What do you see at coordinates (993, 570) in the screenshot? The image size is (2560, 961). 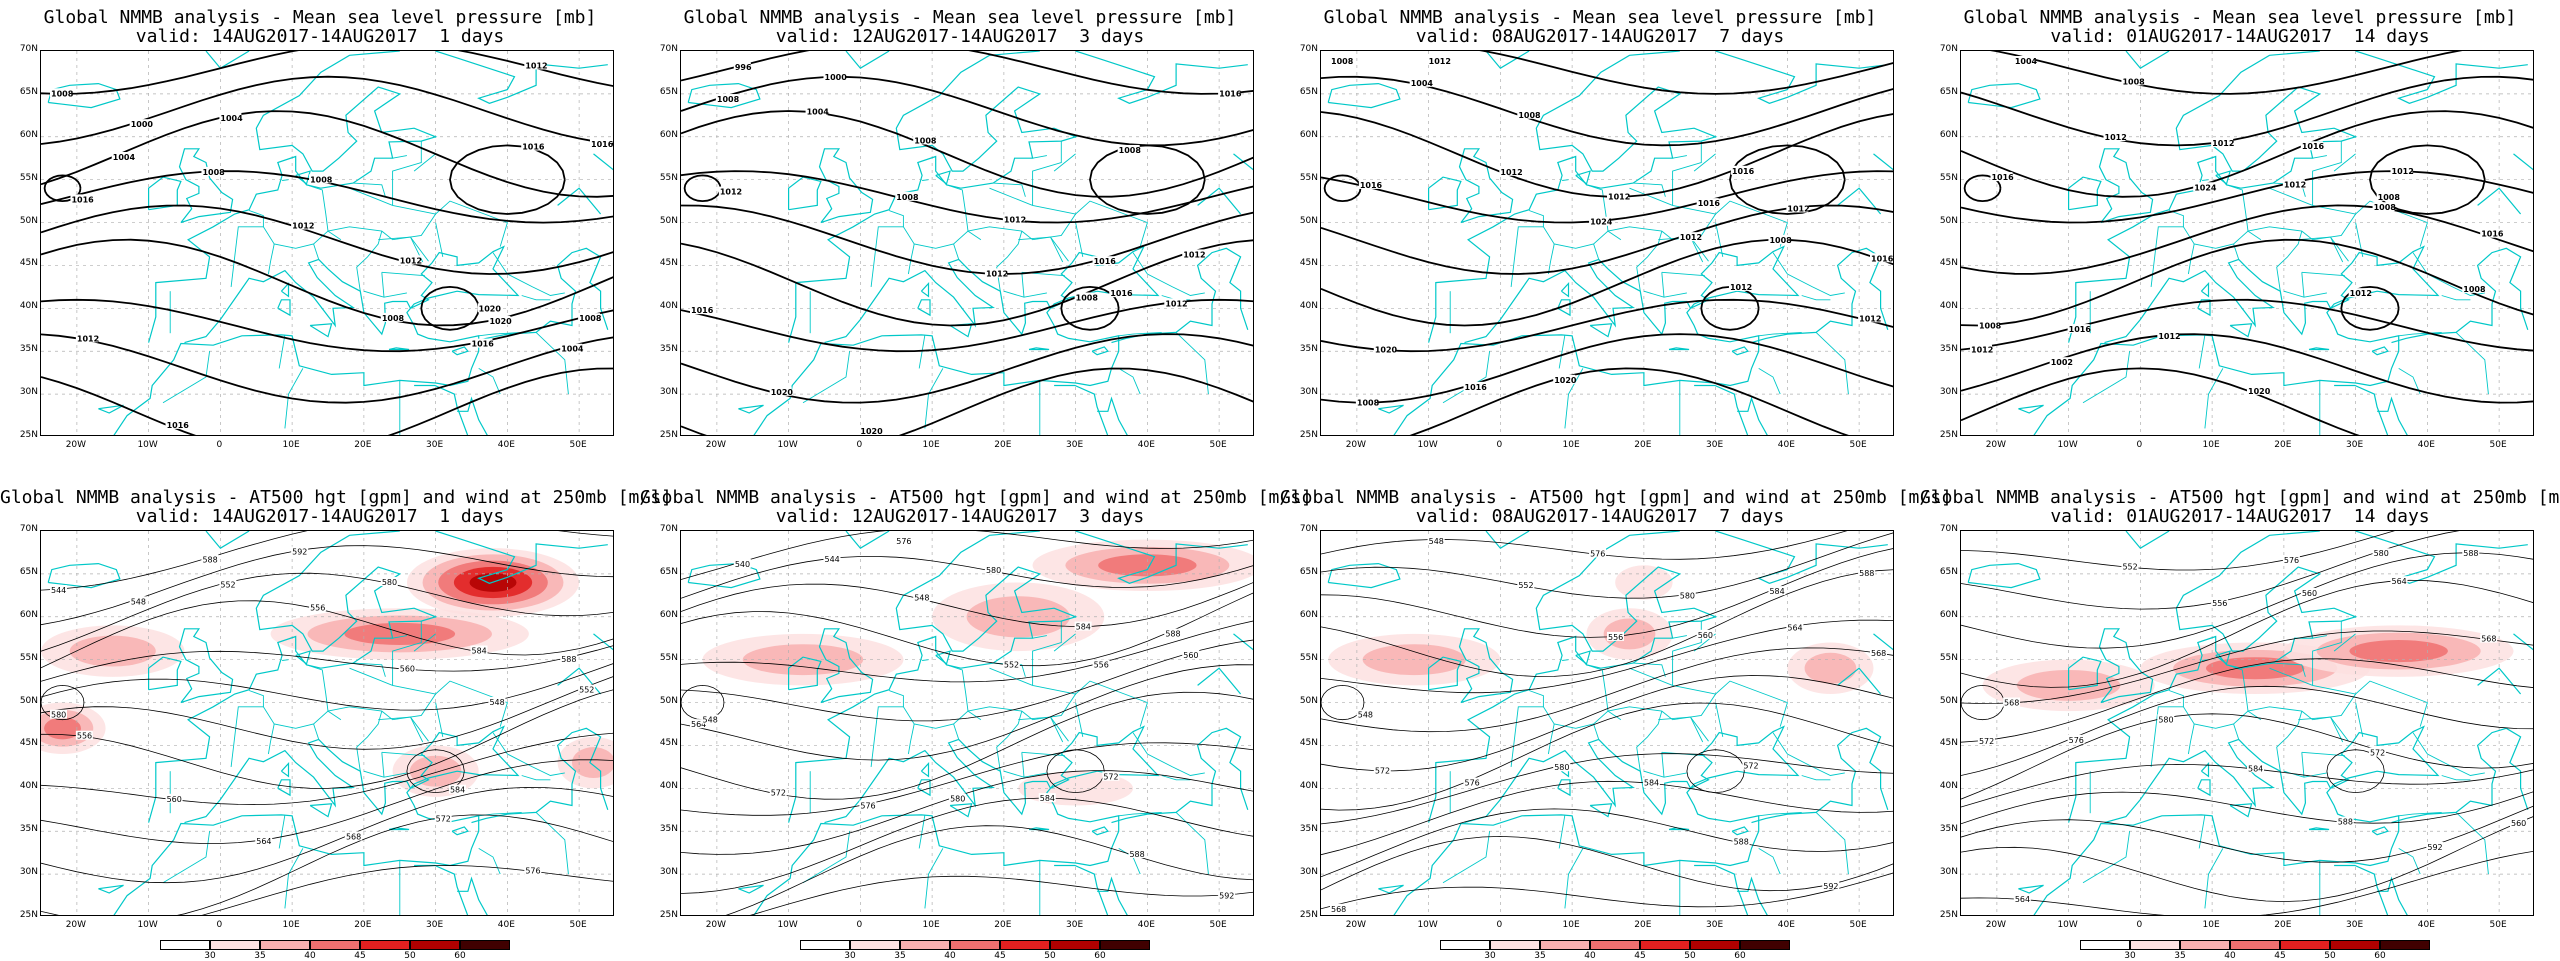 I see `contour-label: 580` at bounding box center [993, 570].